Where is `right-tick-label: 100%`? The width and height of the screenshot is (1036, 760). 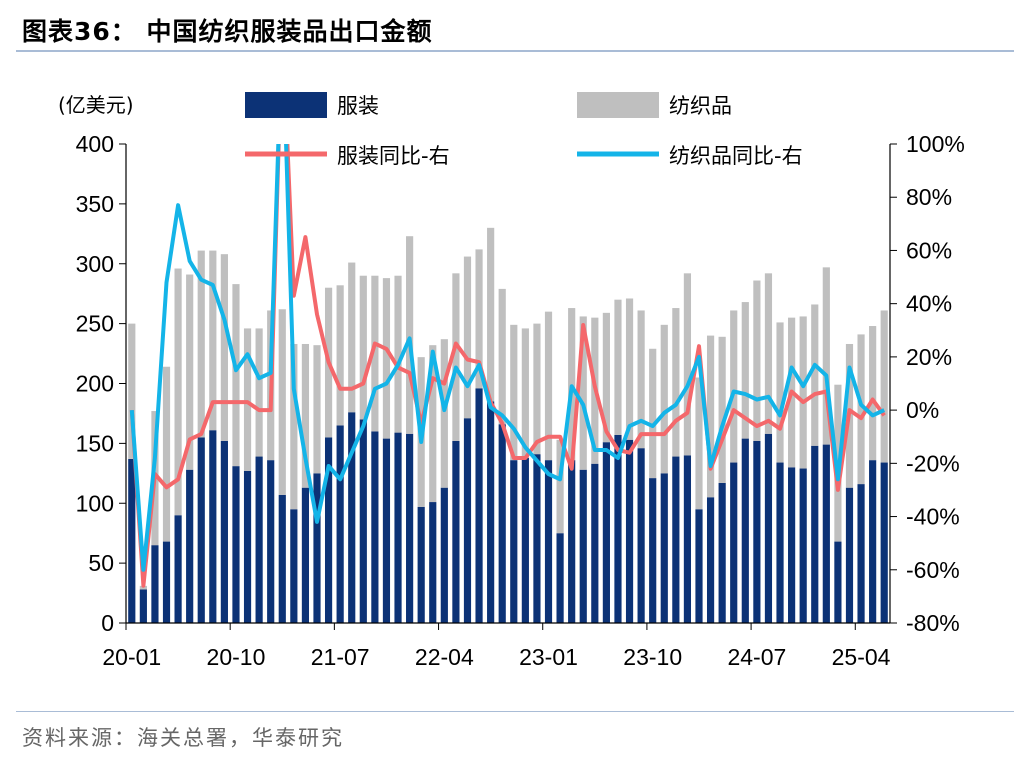
right-tick-label: 100% is located at coordinates (935, 144).